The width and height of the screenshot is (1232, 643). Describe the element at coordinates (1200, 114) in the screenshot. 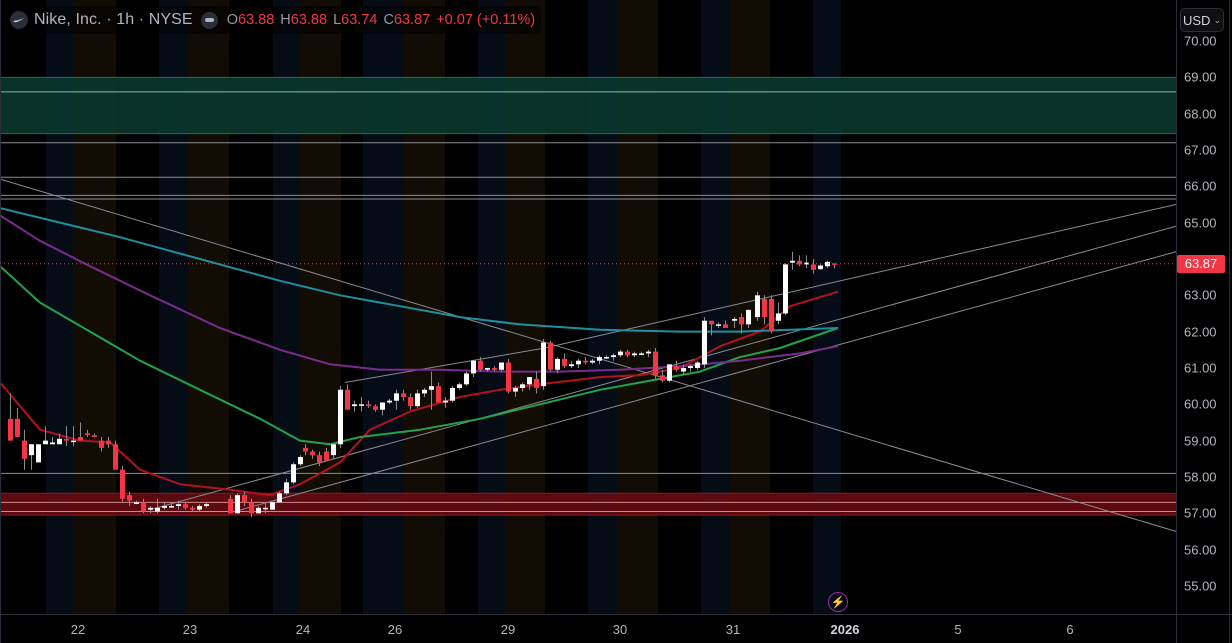

I see `price-tick: 68.00` at that location.